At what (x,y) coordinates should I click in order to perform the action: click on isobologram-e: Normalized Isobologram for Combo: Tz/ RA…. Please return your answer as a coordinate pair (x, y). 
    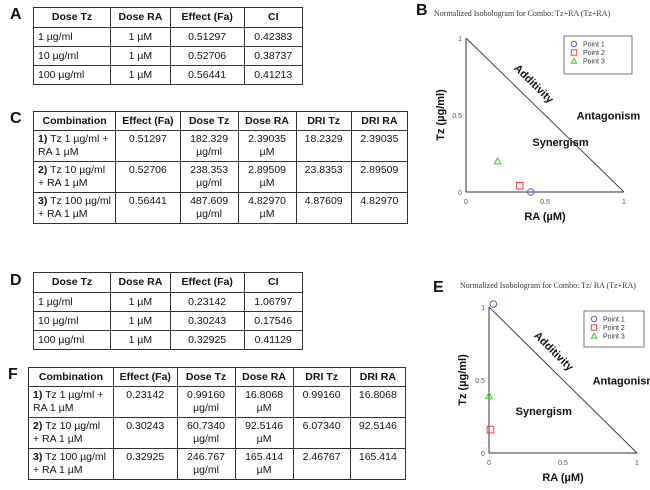
    Looking at the image, I should click on (553, 382).